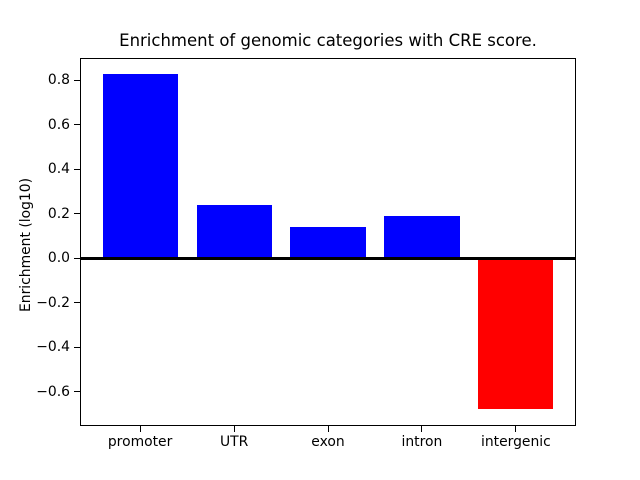  Describe the element at coordinates (58, 80) in the screenshot. I see `y-tick-label: 0.8` at that location.